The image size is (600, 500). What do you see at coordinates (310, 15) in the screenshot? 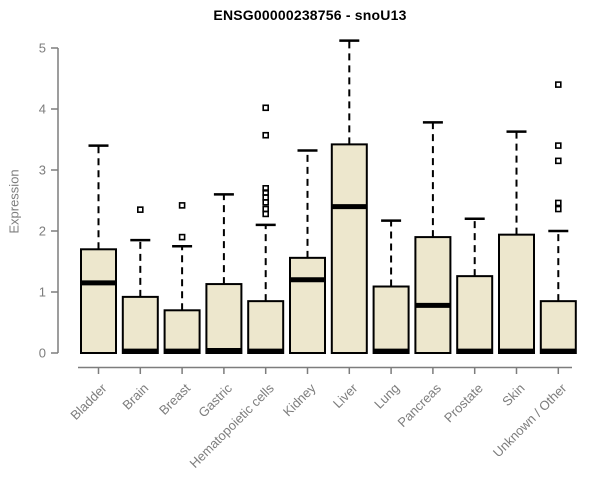
I see `chart-title: ENSG00000238756 - snoU13` at bounding box center [310, 15].